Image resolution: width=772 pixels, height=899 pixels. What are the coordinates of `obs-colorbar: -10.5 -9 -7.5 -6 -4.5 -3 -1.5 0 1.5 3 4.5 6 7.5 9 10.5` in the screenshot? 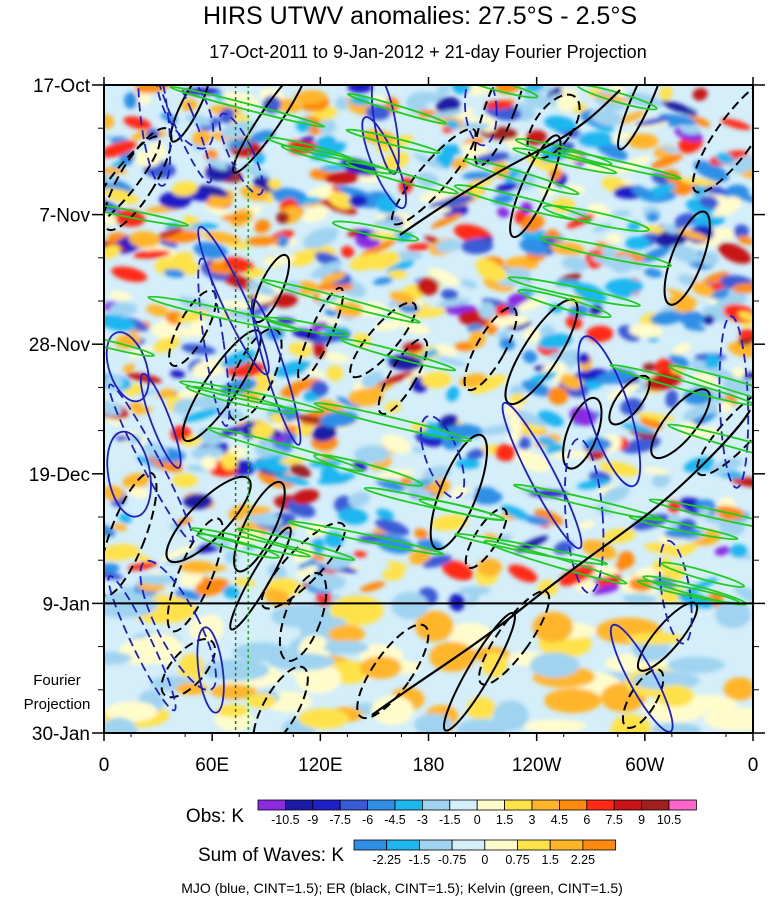 It's located at (477, 813).